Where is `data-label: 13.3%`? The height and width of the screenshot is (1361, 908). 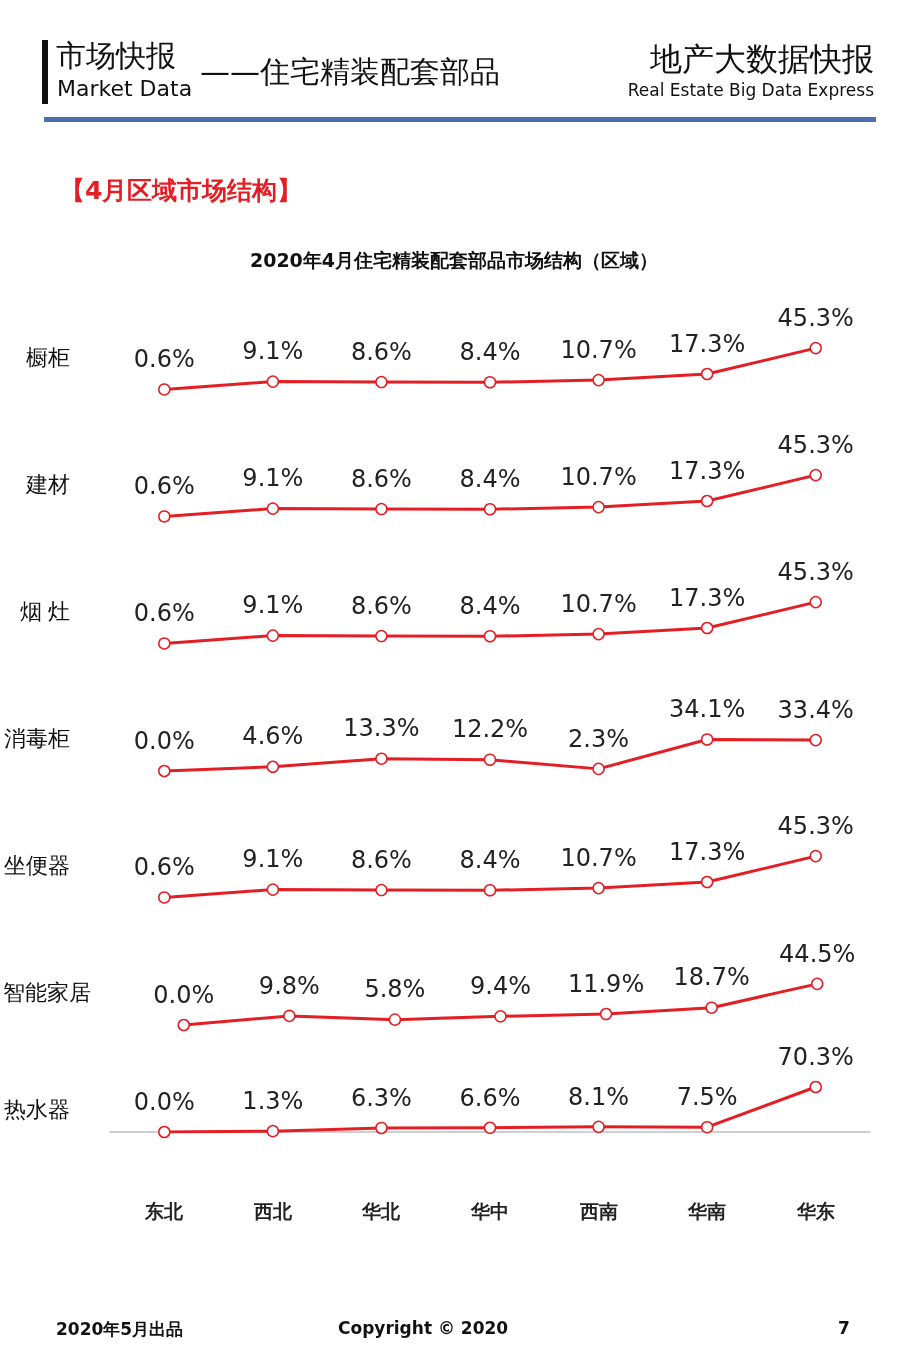 data-label: 13.3% is located at coordinates (381, 728).